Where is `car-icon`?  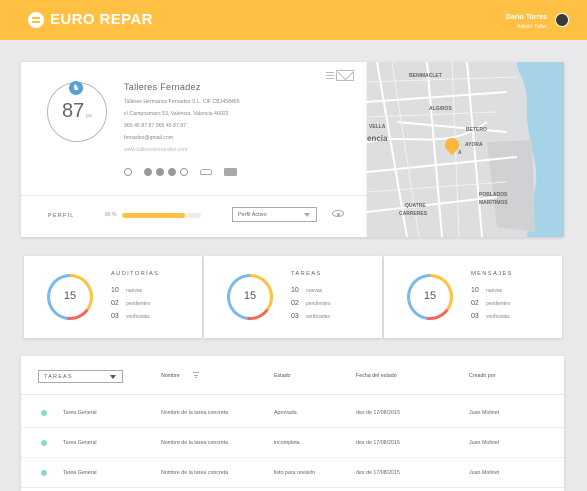
car-icon is located at coordinates (206, 172).